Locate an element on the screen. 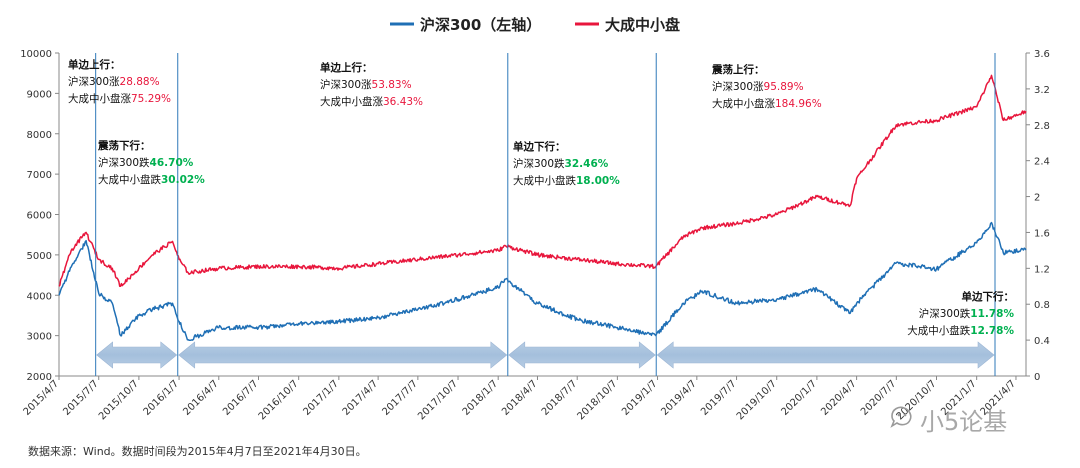 The image size is (1080, 468). phase-line: 沪深300涨53.83% is located at coordinates (366, 84).